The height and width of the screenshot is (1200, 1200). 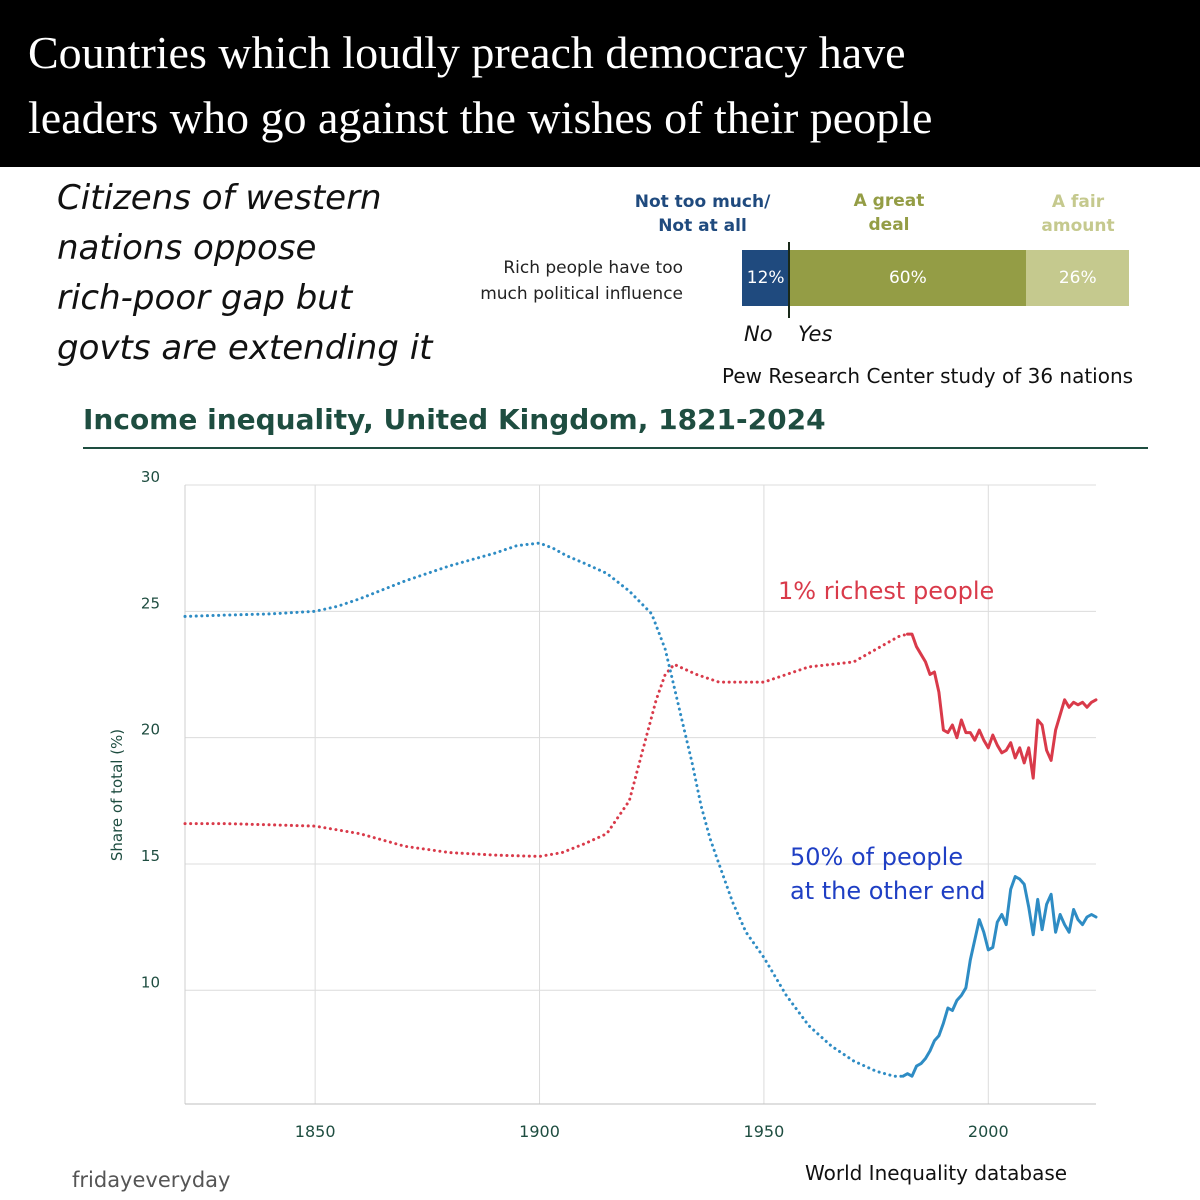 What do you see at coordinates (702, 214) in the screenshot?
I see `segment-header-not-too-much: Not too much/ Not at all` at bounding box center [702, 214].